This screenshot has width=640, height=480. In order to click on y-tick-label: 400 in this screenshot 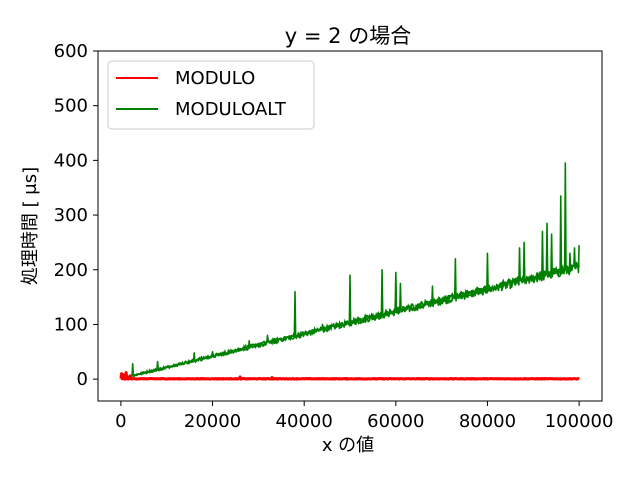, I will do `click(71, 160)`.